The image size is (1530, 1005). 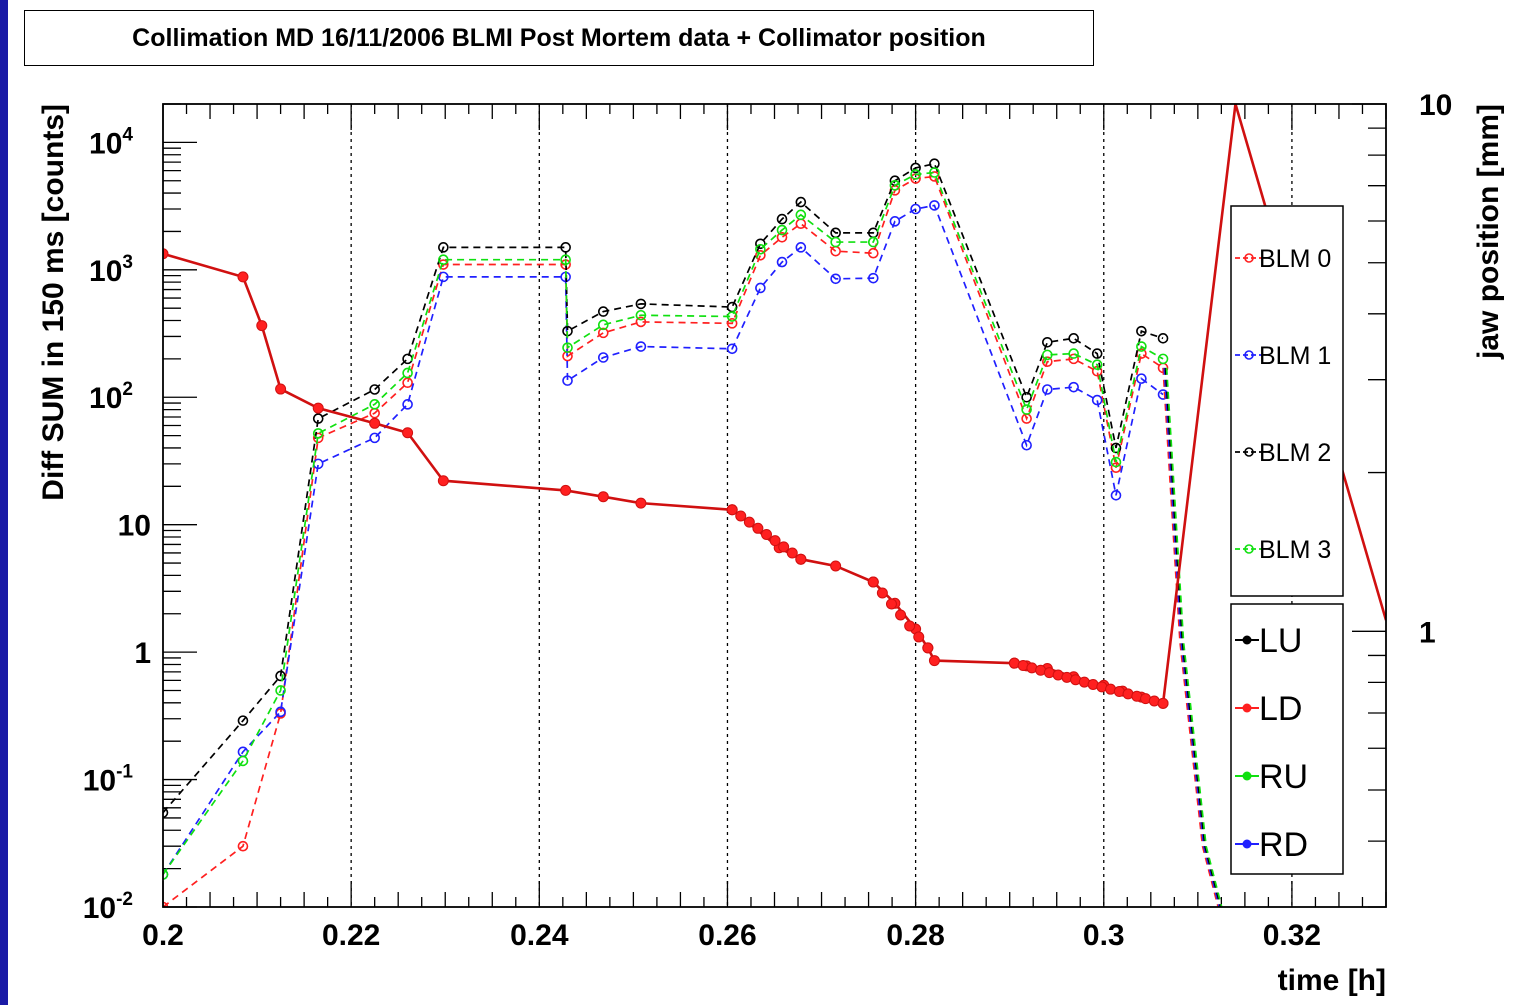 What do you see at coordinates (1295, 259) in the screenshot?
I see `legend-label: BLM 0` at bounding box center [1295, 259].